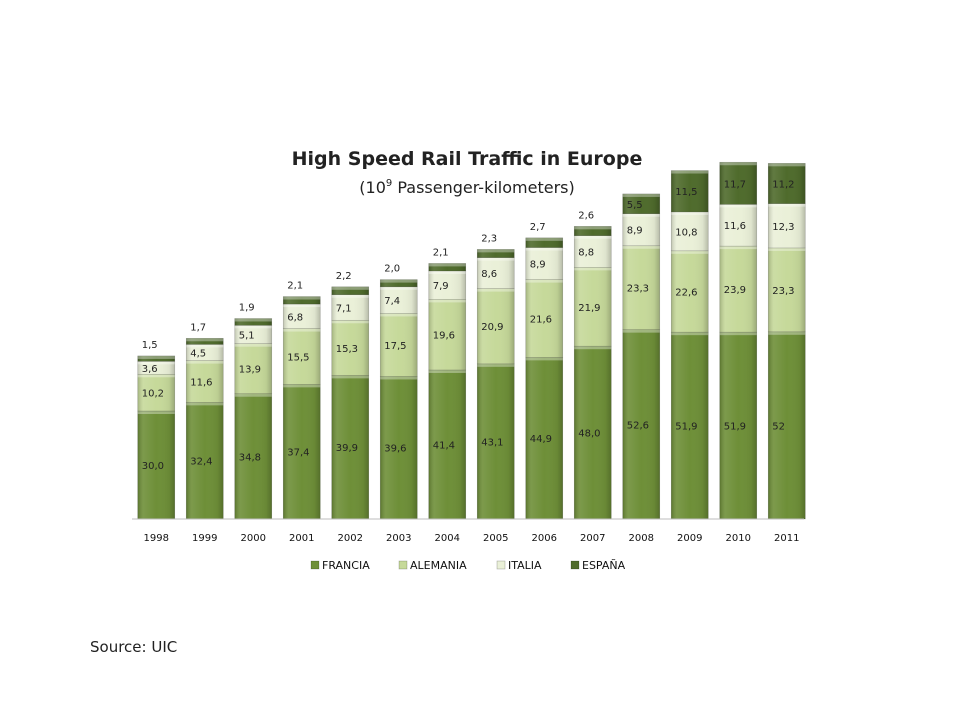 This screenshot has height=720, width=960. Describe the element at coordinates (467, 159) in the screenshot. I see `chart-title: High Speed Rail Traffic in Europe` at that location.